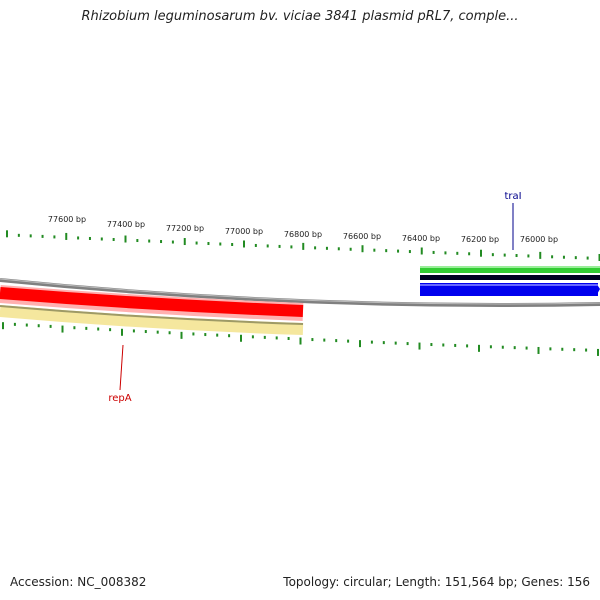 The image size is (600, 600). What do you see at coordinates (510, 269) in the screenshot?
I see `gene-green-feature` at bounding box center [510, 269].